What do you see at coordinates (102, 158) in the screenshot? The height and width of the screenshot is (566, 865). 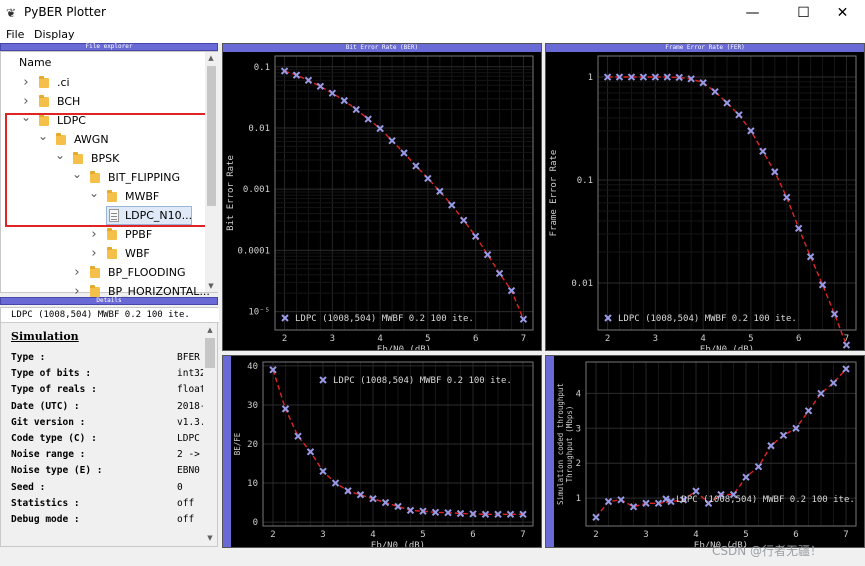 I see `tree-item-bpsk: ⌄ BPSK` at bounding box center [102, 158].